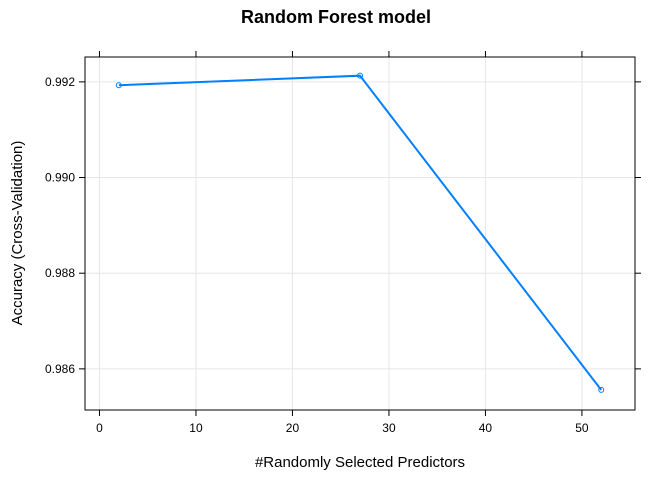 The height and width of the screenshot is (480, 672). Describe the element at coordinates (196, 428) in the screenshot. I see `x-tick-label-1: 10` at that location.